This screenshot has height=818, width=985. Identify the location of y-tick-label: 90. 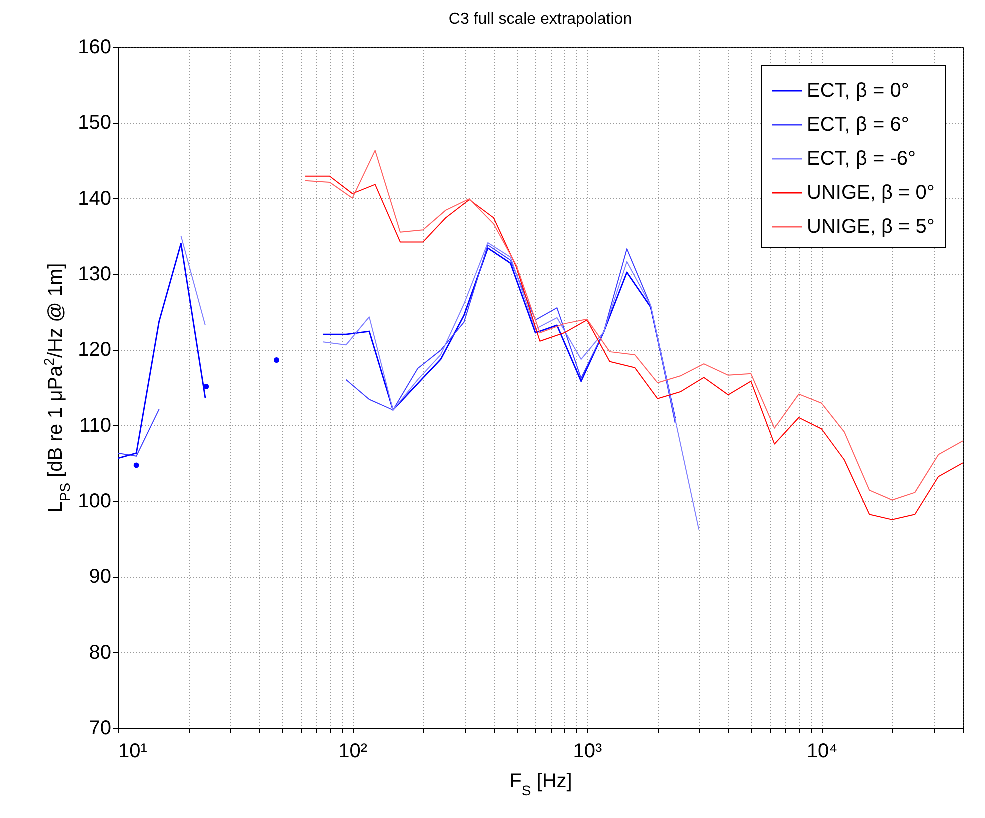
(100, 577).